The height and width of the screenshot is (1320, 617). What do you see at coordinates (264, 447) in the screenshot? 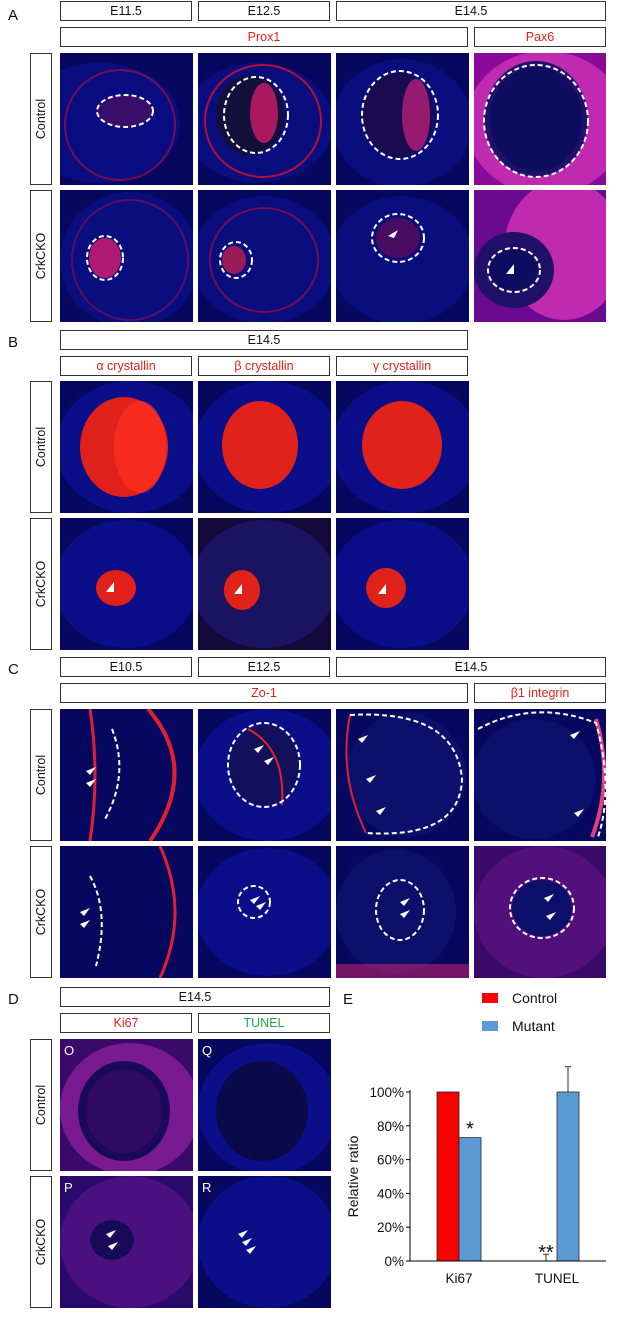
I see `b-control-beta-image` at bounding box center [264, 447].